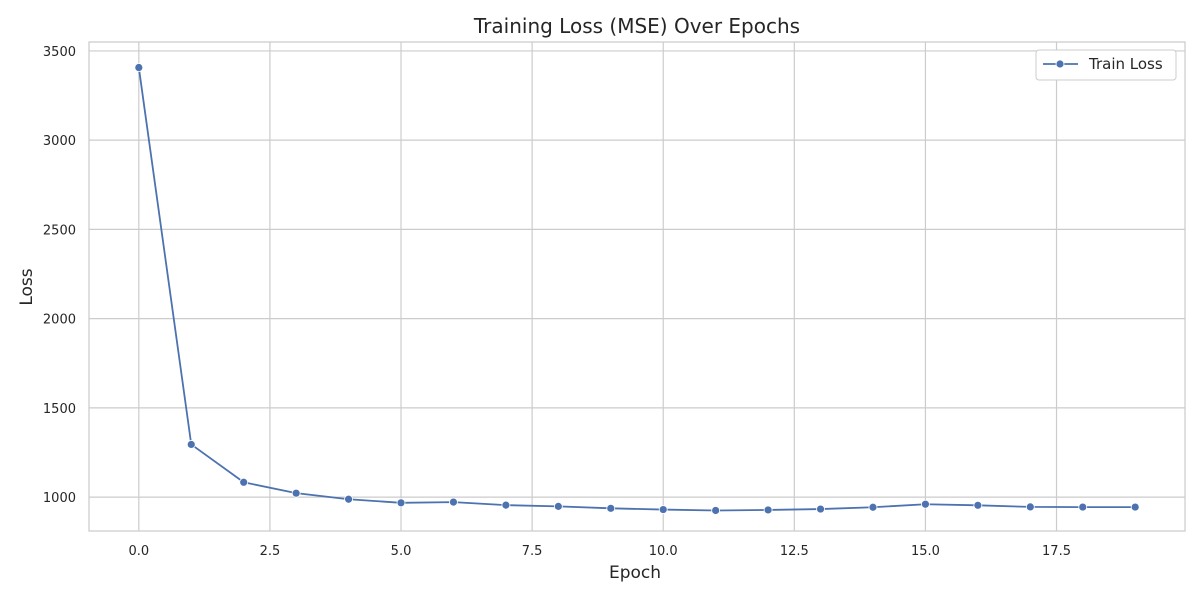 The height and width of the screenshot is (600, 1200). What do you see at coordinates (270, 551) in the screenshot?
I see `x-tick-label: 2.5` at bounding box center [270, 551].